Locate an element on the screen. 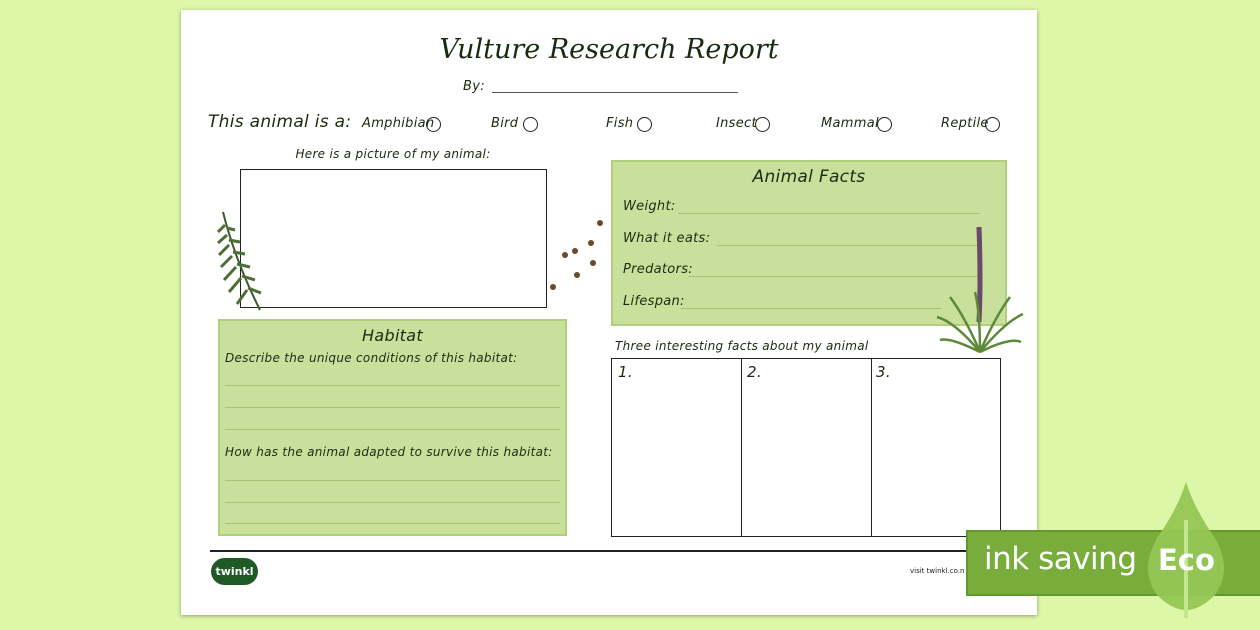  option-reptile: Reptile is located at coordinates (965, 123).